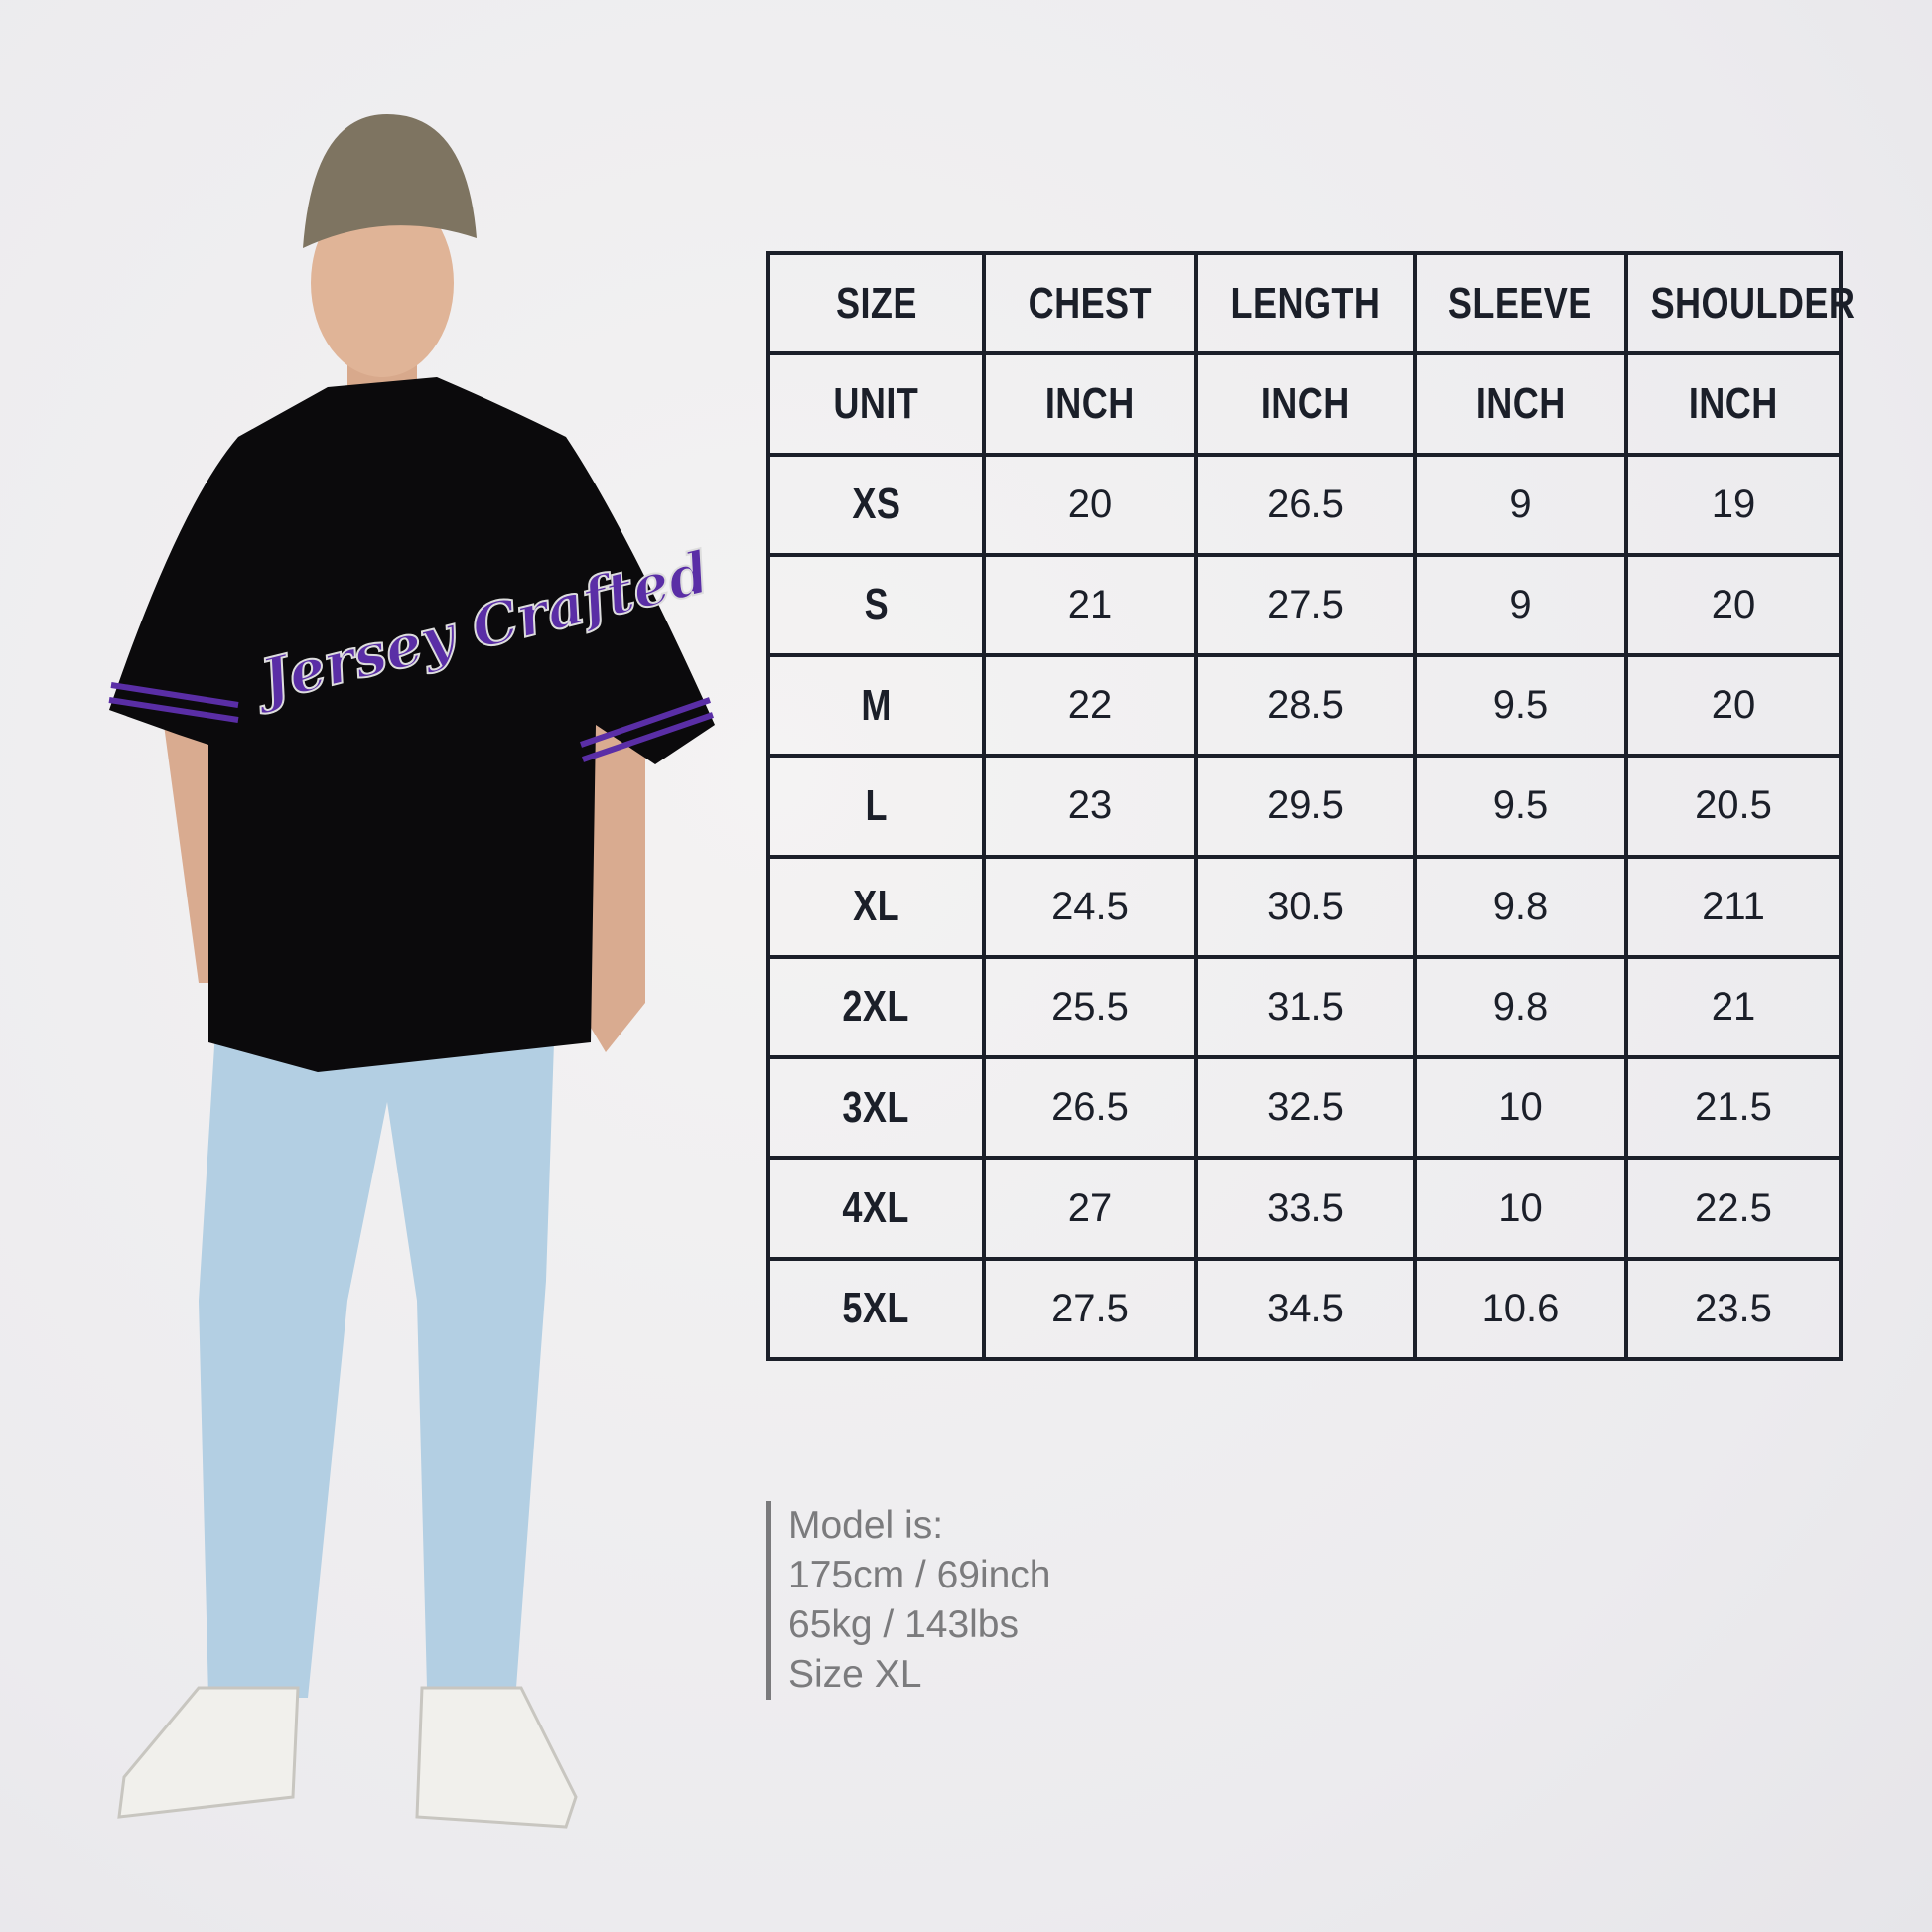 This screenshot has height=1932, width=1932. What do you see at coordinates (1090, 505) in the screenshot?
I see `chest-value: 20` at bounding box center [1090, 505].